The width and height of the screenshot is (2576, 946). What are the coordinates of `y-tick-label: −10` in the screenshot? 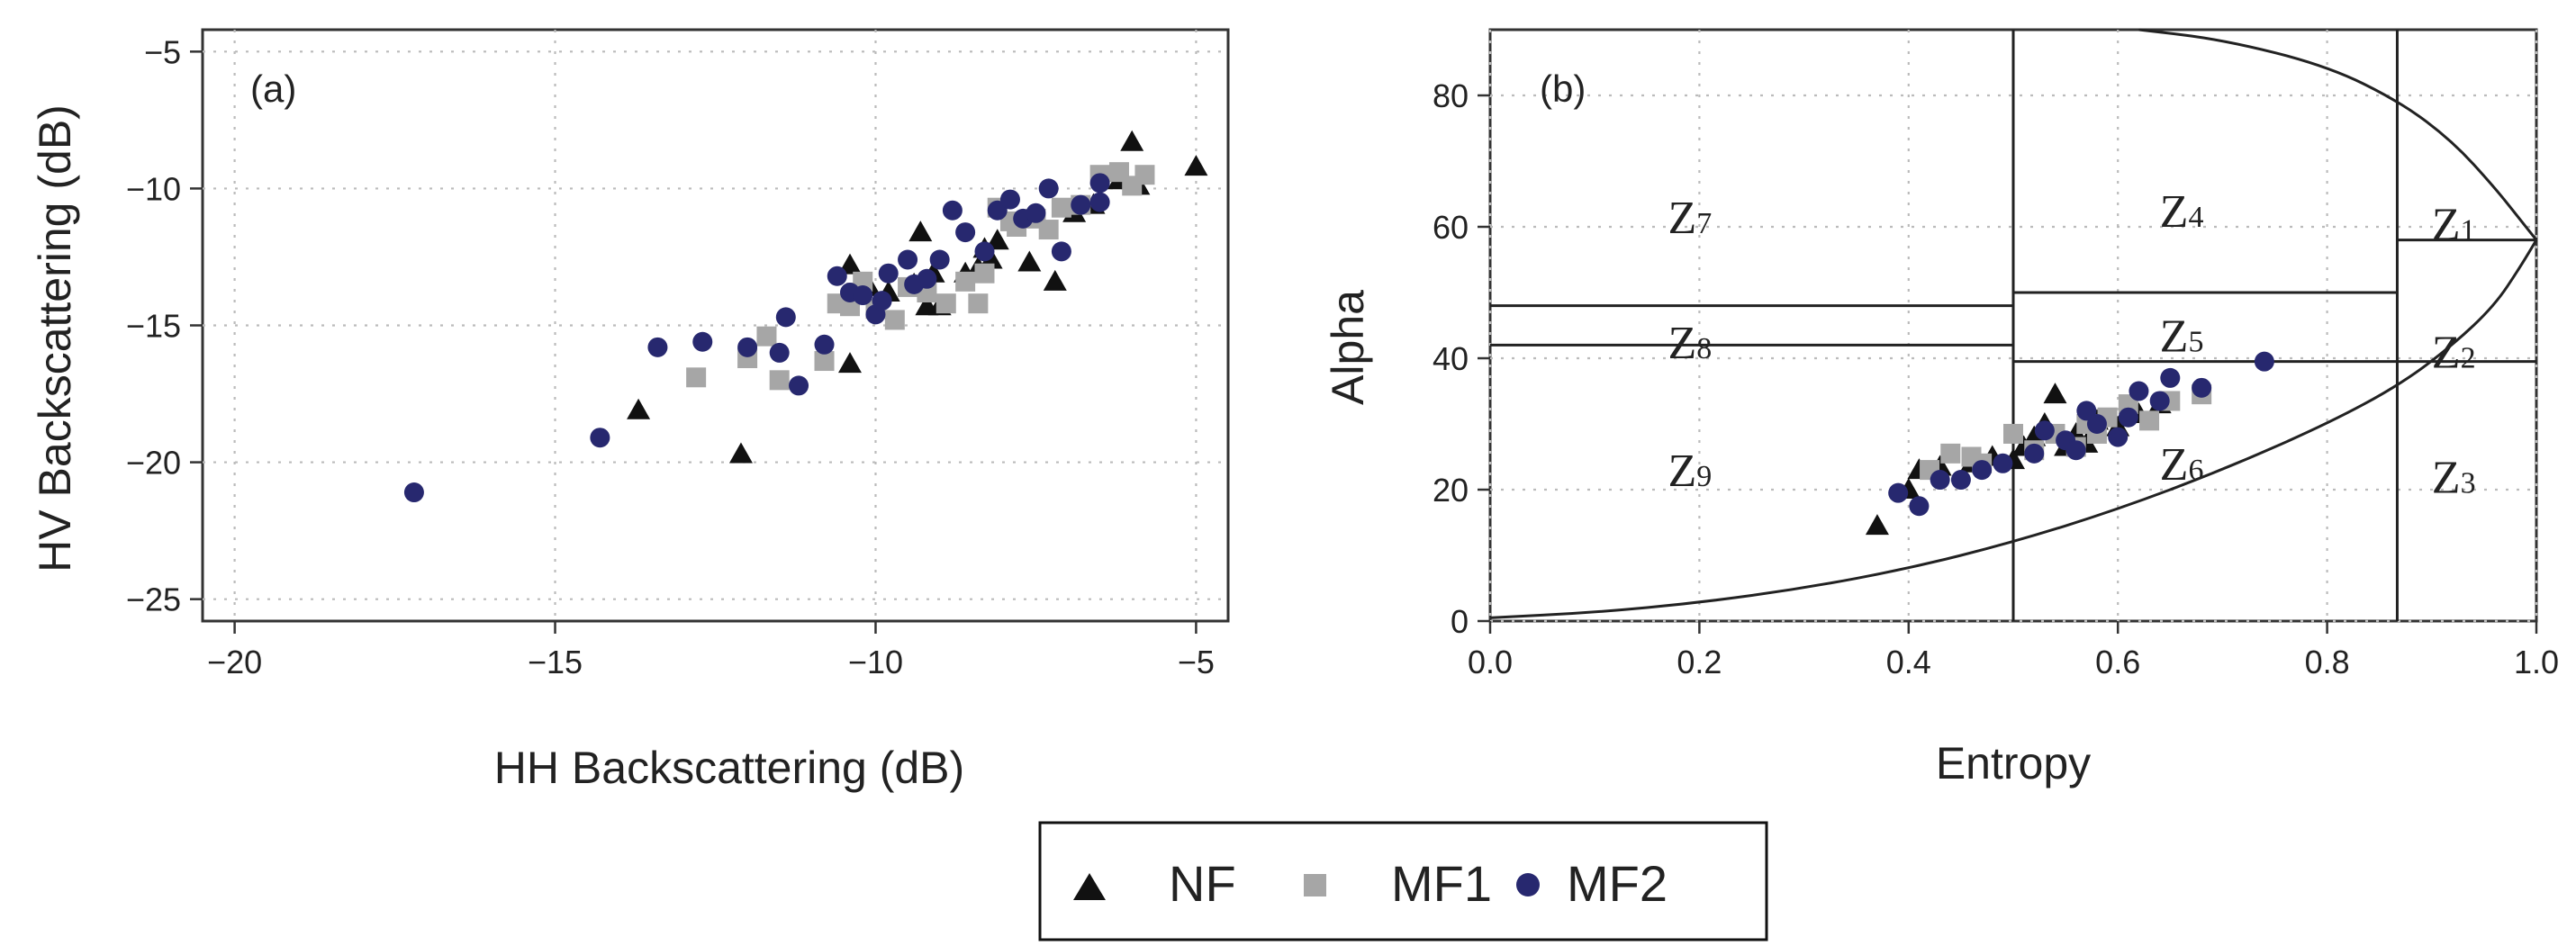 It's located at (153, 189).